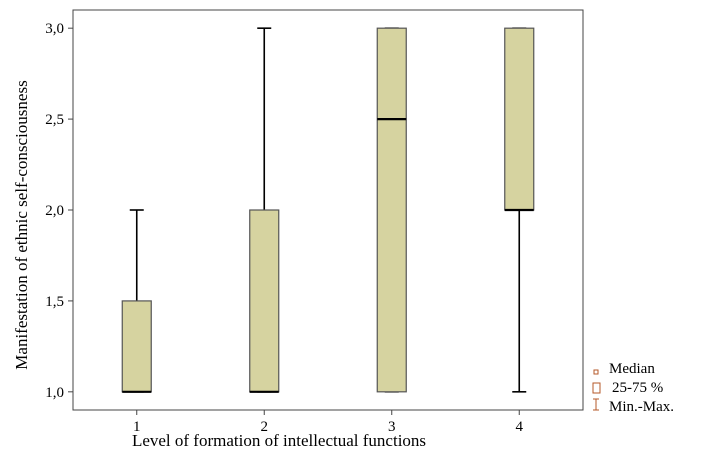 Image resolution: width=702 pixels, height=452 pixels. What do you see at coordinates (265, 427) in the screenshot?
I see `x-tick-label: 2` at bounding box center [265, 427].